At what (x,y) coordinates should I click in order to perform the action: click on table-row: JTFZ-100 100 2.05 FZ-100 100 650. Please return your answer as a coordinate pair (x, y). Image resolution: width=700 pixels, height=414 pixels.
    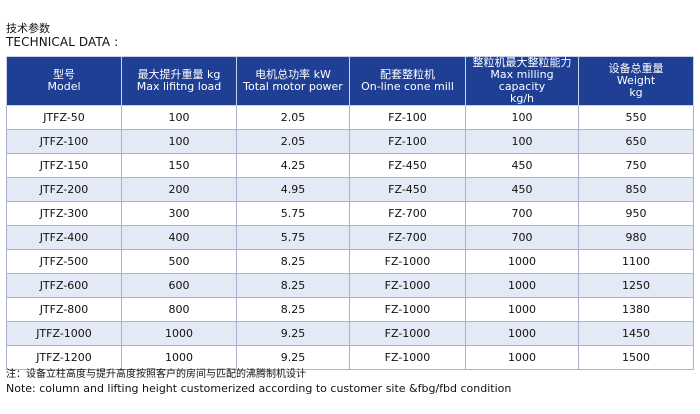
    Looking at the image, I should click on (350, 141).